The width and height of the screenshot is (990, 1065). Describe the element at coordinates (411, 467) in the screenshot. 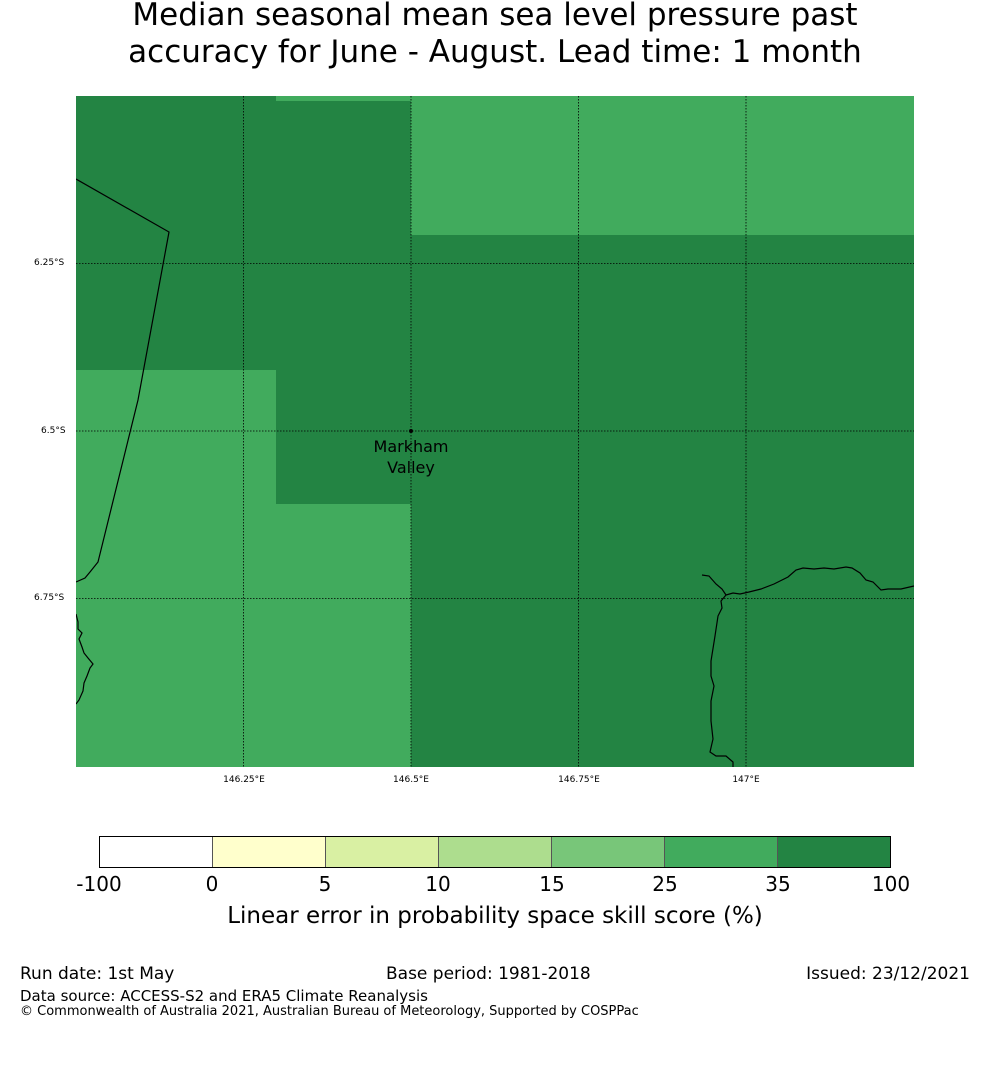

I see `place-label-line: Valley` at that location.